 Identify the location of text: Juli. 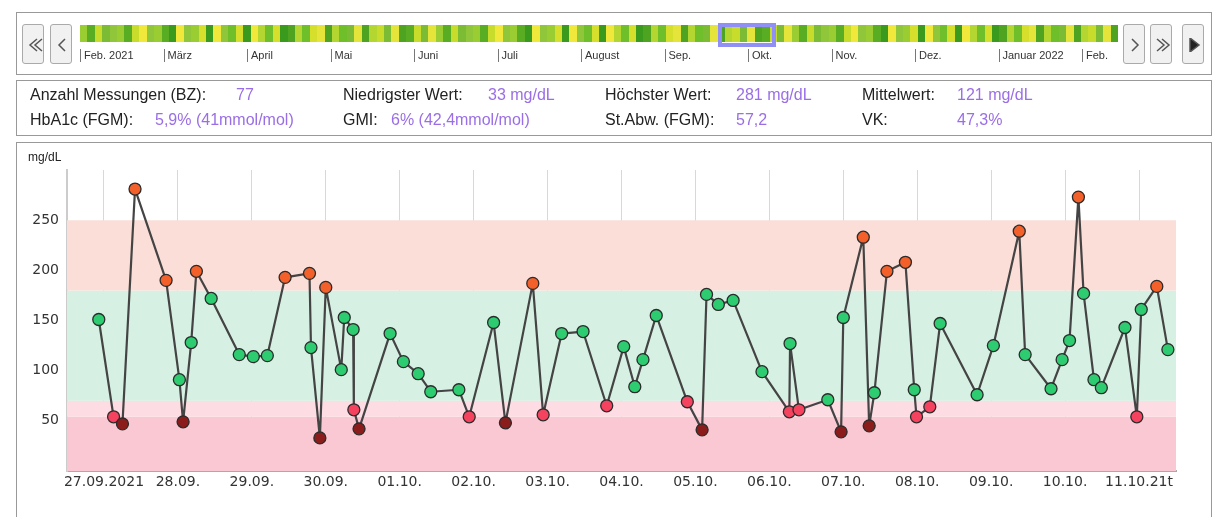
(508, 55).